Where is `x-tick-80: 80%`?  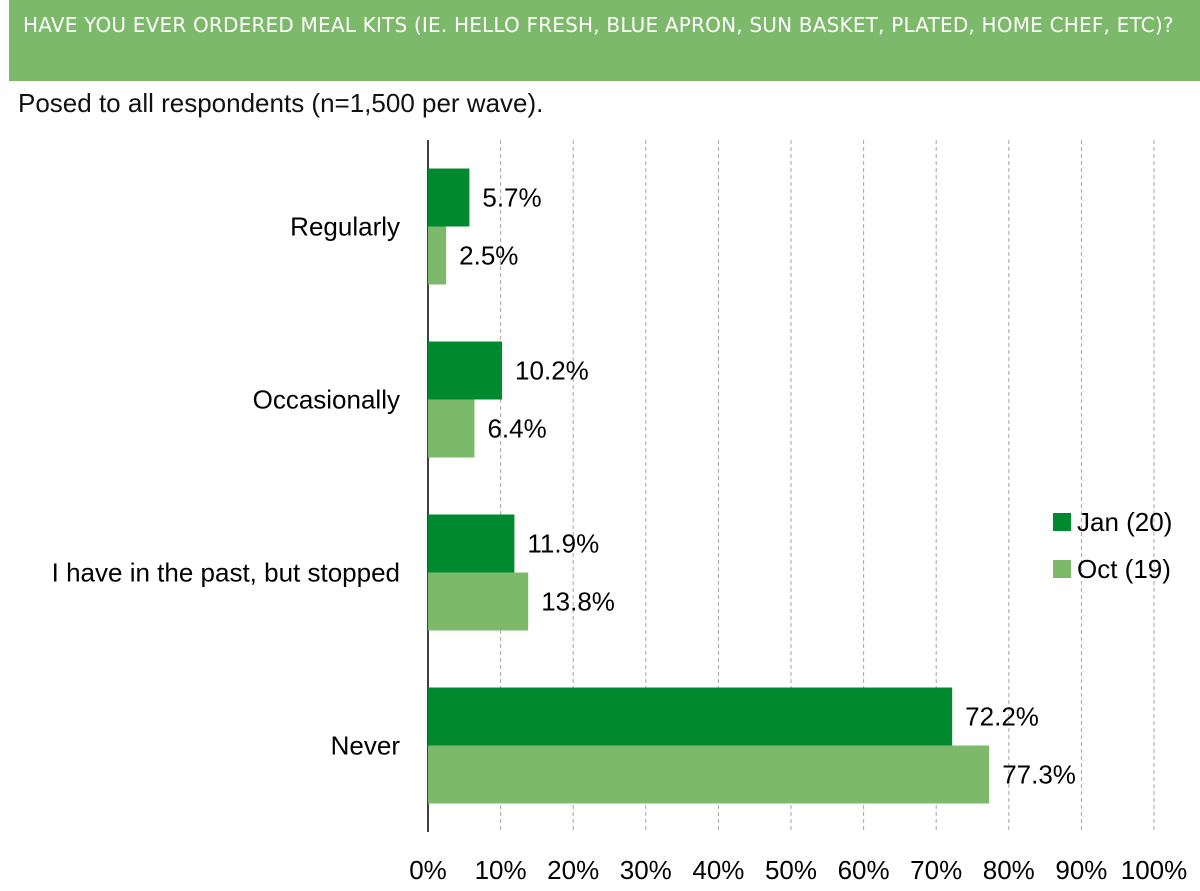
x-tick-80: 80% is located at coordinates (1009, 870).